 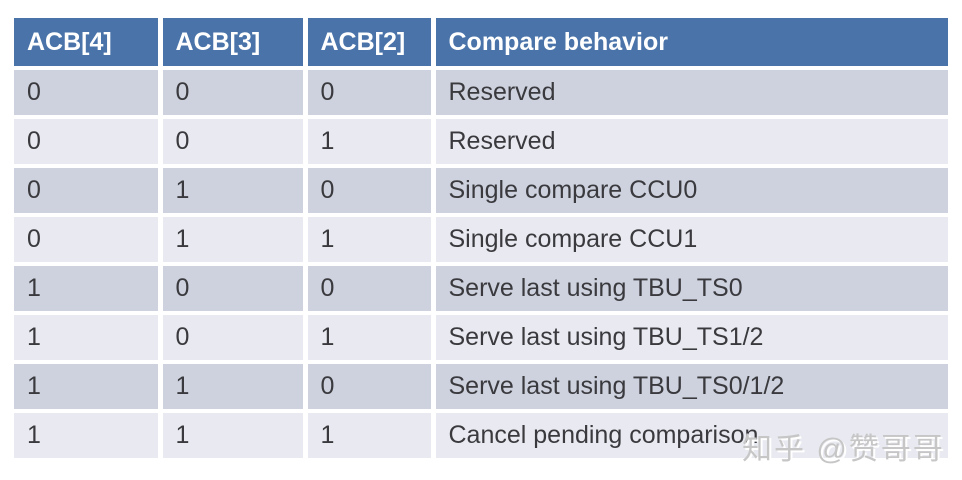 I want to click on table-row: 1 0 1 Serve last using TBU_TS1/2, so click(x=481, y=338).